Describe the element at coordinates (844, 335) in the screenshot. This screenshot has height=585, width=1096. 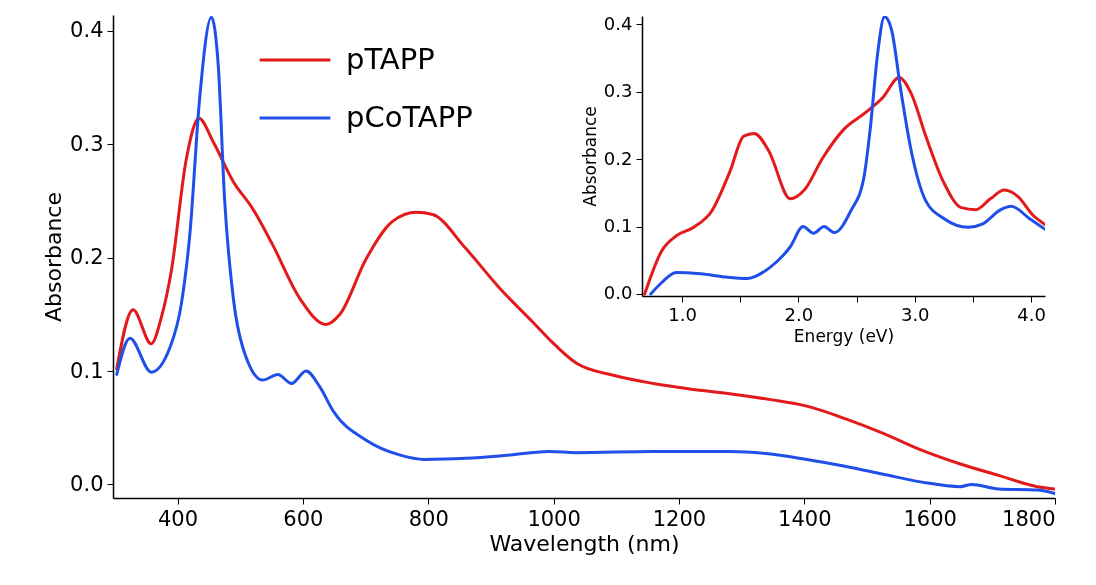
I see `x-axis-title: Energy (eV)` at that location.